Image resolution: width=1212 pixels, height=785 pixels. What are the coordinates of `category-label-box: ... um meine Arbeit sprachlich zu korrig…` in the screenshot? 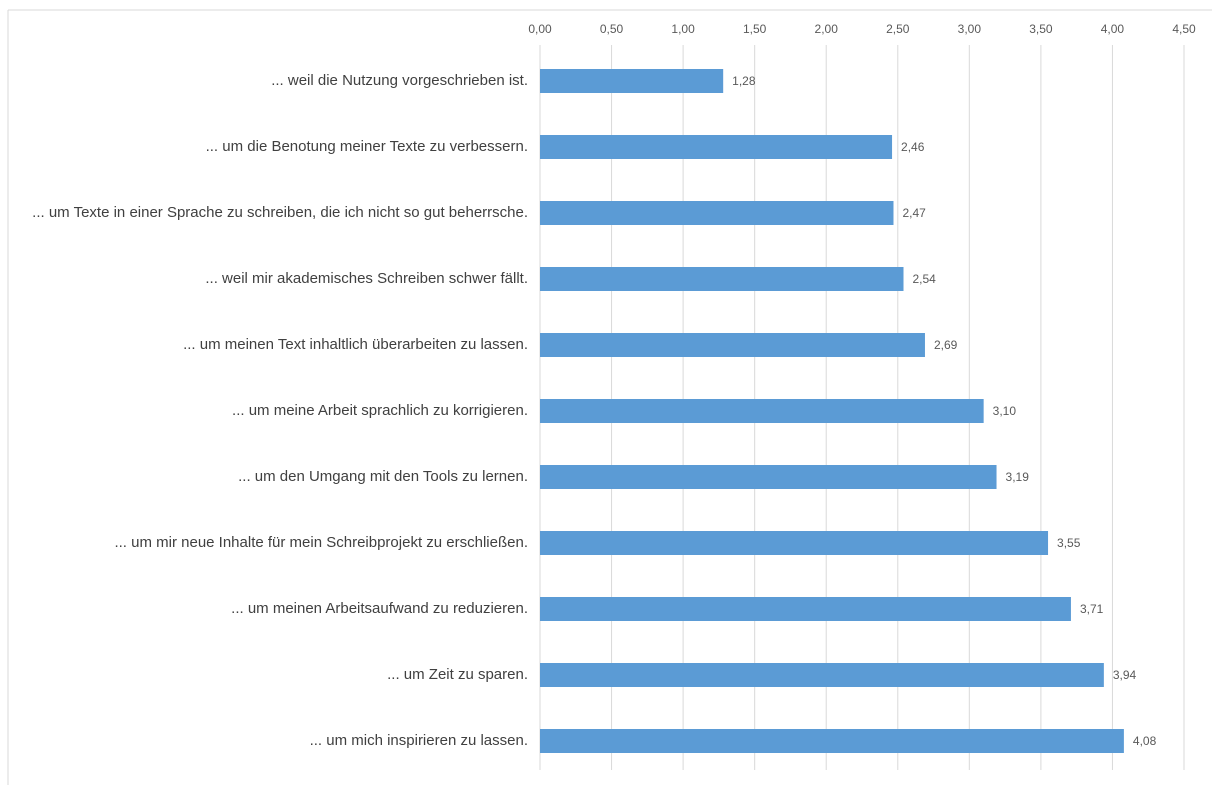 It's located at (271, 411).